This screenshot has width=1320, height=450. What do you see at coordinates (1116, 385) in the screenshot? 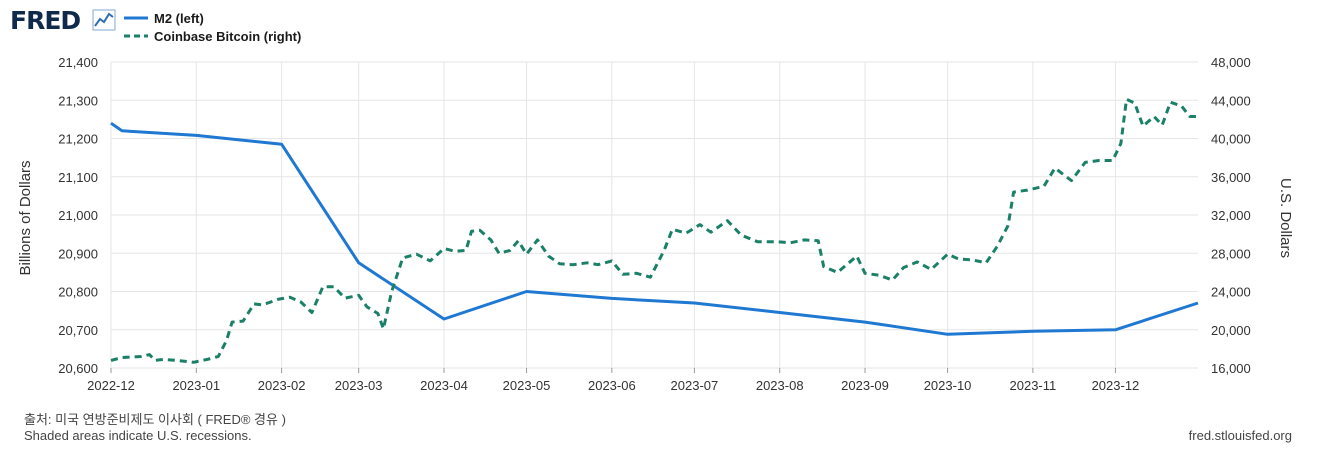
I see `x-tick-label: 2023-12` at bounding box center [1116, 385].